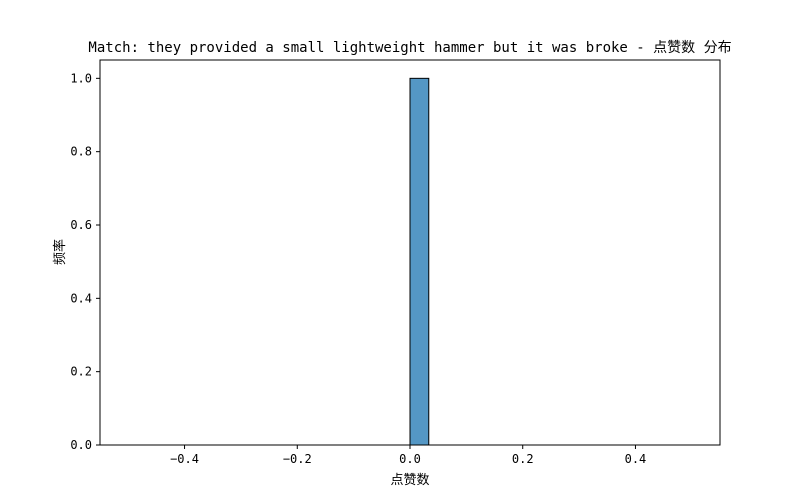 The width and height of the screenshot is (800, 500). What do you see at coordinates (81, 225) in the screenshot?
I see `y-tick-label: 0.6` at bounding box center [81, 225].